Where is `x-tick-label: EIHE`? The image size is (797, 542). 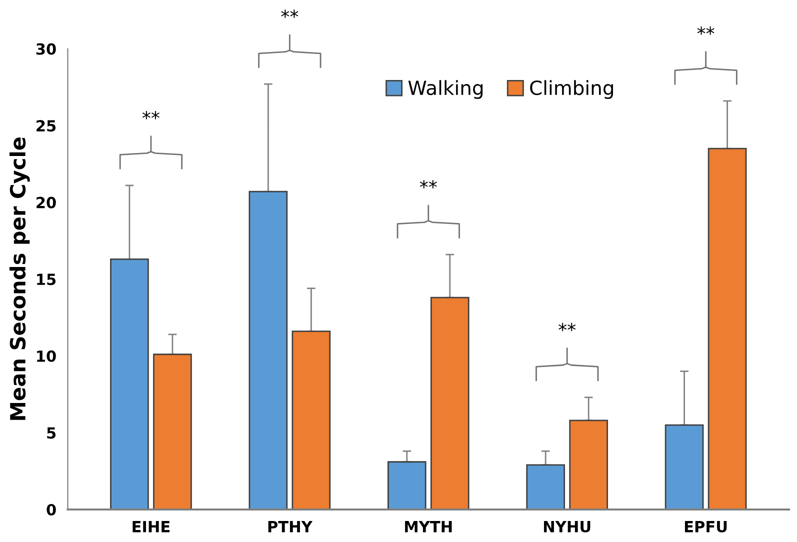 x-tick-label: EIHE is located at coordinates (151, 526).